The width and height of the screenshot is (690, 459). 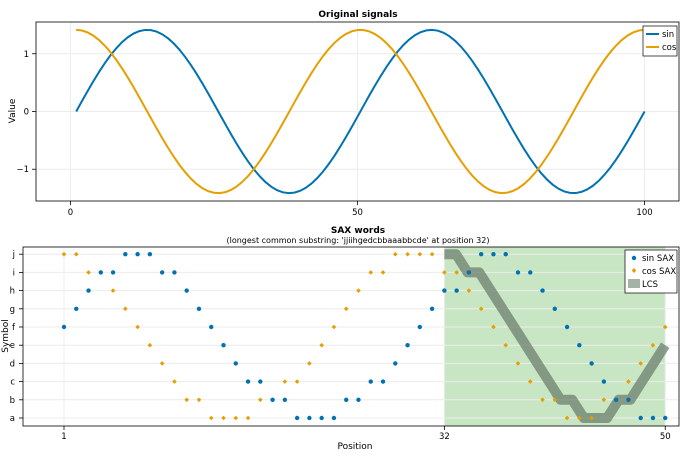 I want to click on sax-ytick-label: a, so click(x=12, y=419).